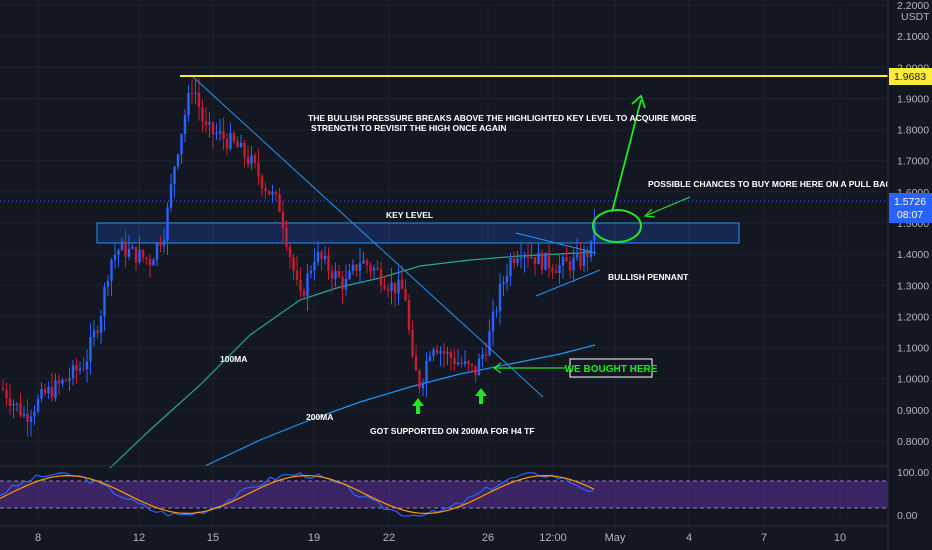 The height and width of the screenshot is (550, 932). I want to click on price-axis, so click(910, 275).